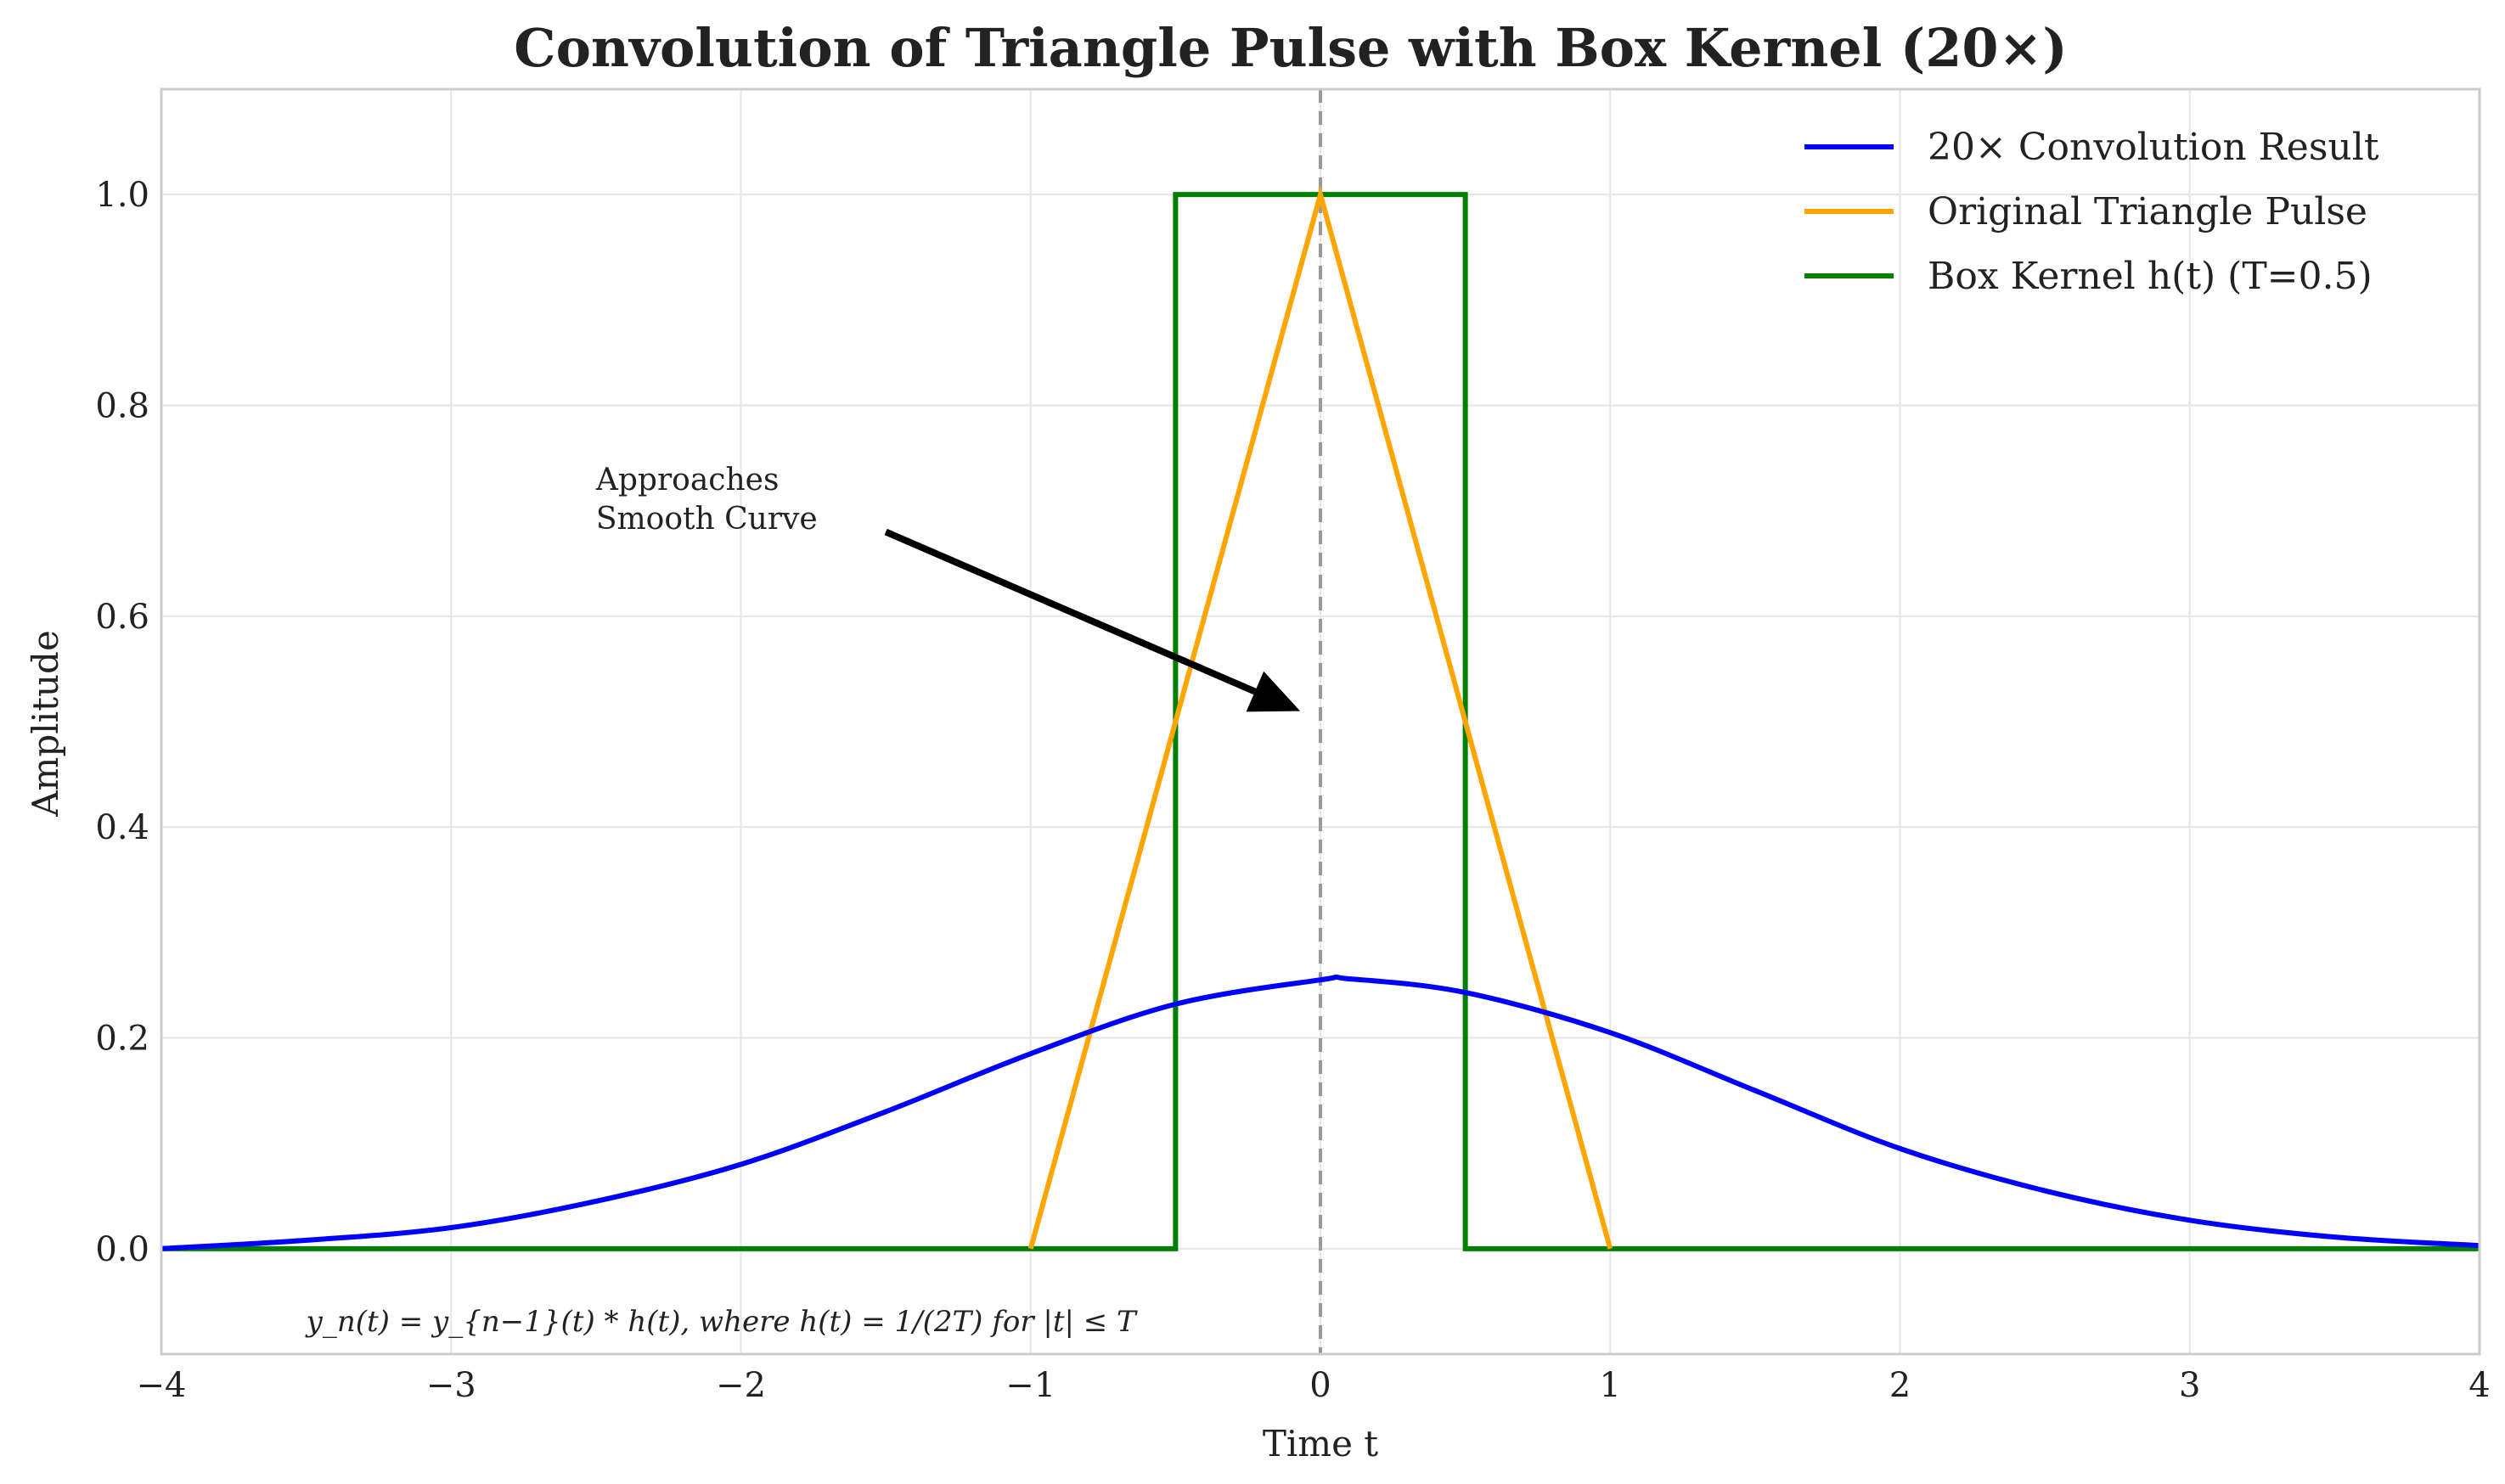  I want to click on x-tick-label: −3, so click(451, 1385).